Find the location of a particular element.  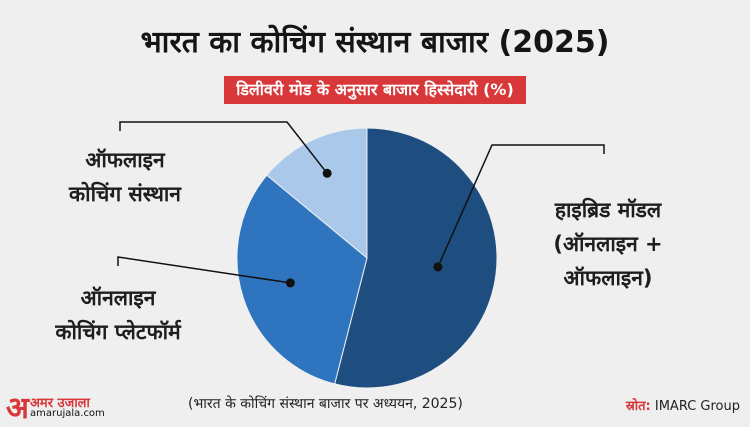

label-hybrid: हाइब्रिड मॉडल (ऑनलाइन + ऑफलाइन) is located at coordinates (608, 244).